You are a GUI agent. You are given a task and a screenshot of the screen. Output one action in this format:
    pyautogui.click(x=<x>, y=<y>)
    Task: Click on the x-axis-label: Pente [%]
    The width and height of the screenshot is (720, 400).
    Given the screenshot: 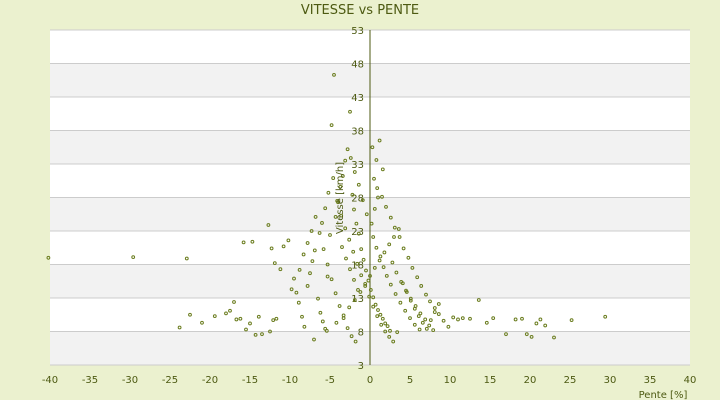 What is the action you would take?
    pyautogui.click(x=663, y=395)
    